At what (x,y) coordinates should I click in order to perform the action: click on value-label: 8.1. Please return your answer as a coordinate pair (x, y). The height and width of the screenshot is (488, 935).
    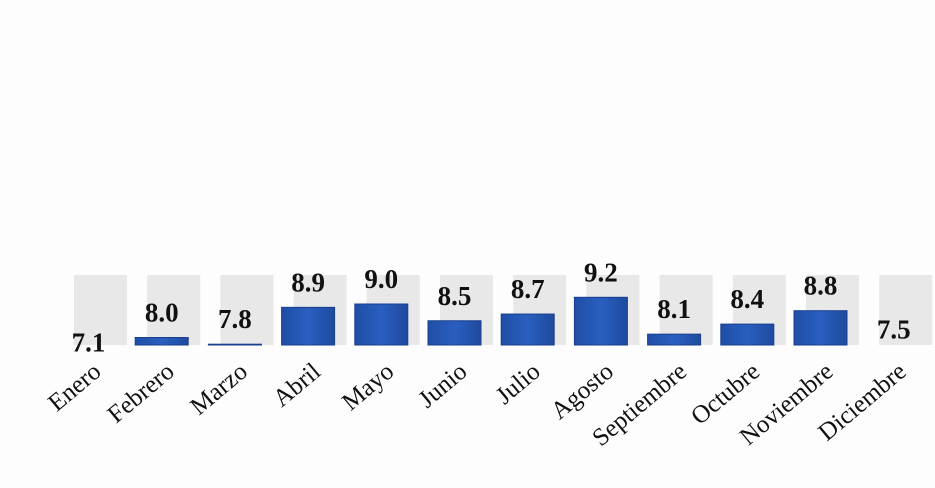
    Looking at the image, I should click on (674, 309).